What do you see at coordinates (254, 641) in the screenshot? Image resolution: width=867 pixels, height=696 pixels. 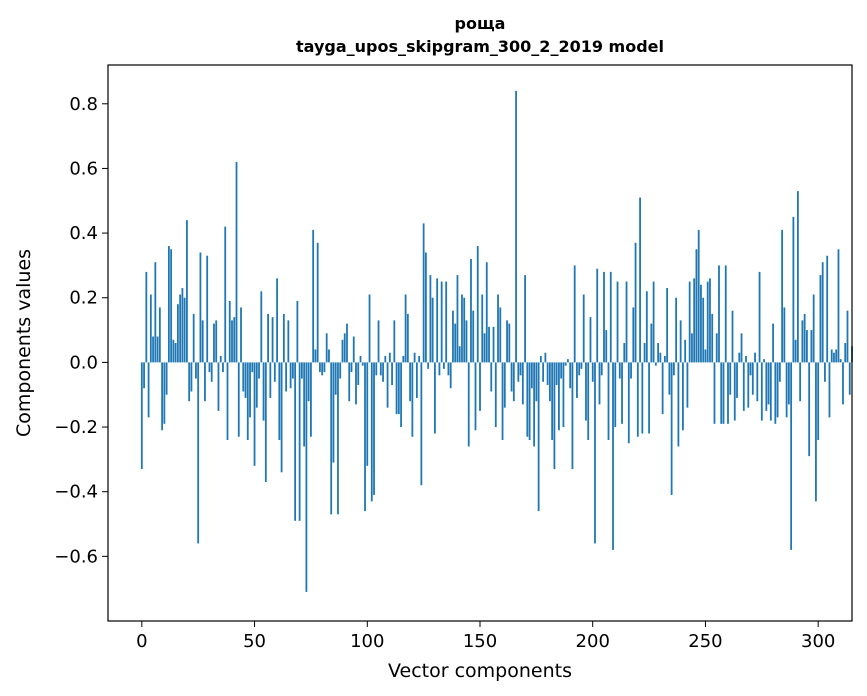 I see `x-tick-label: 50` at bounding box center [254, 641].